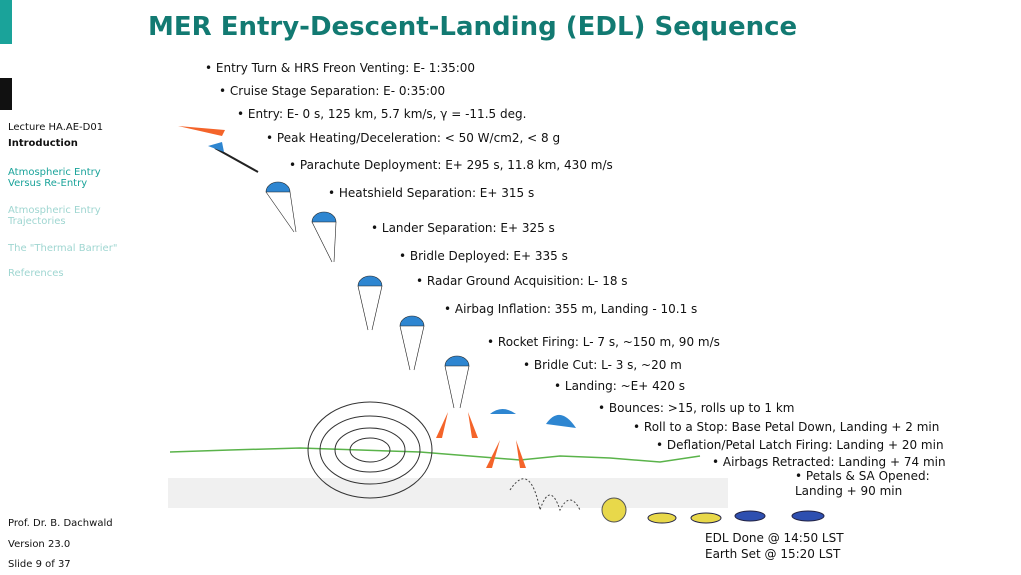 This screenshot has width=1021, height=575. What do you see at coordinates (36, 273) in the screenshot?
I see `nav-item: References` at bounding box center [36, 273].